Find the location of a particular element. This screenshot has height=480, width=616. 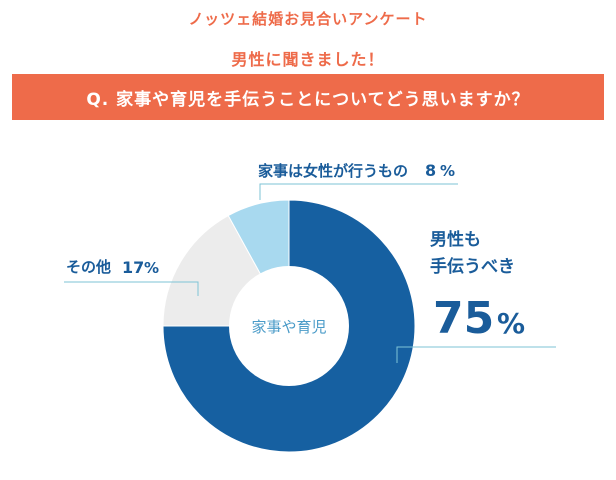

slice-label-other: その他 is located at coordinates (88, 267).